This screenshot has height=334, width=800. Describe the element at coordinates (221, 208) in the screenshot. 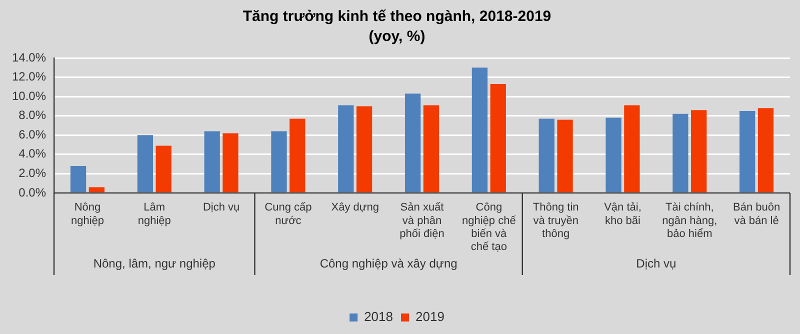

I see `x-tick-label: Dịch vụ` at that location.